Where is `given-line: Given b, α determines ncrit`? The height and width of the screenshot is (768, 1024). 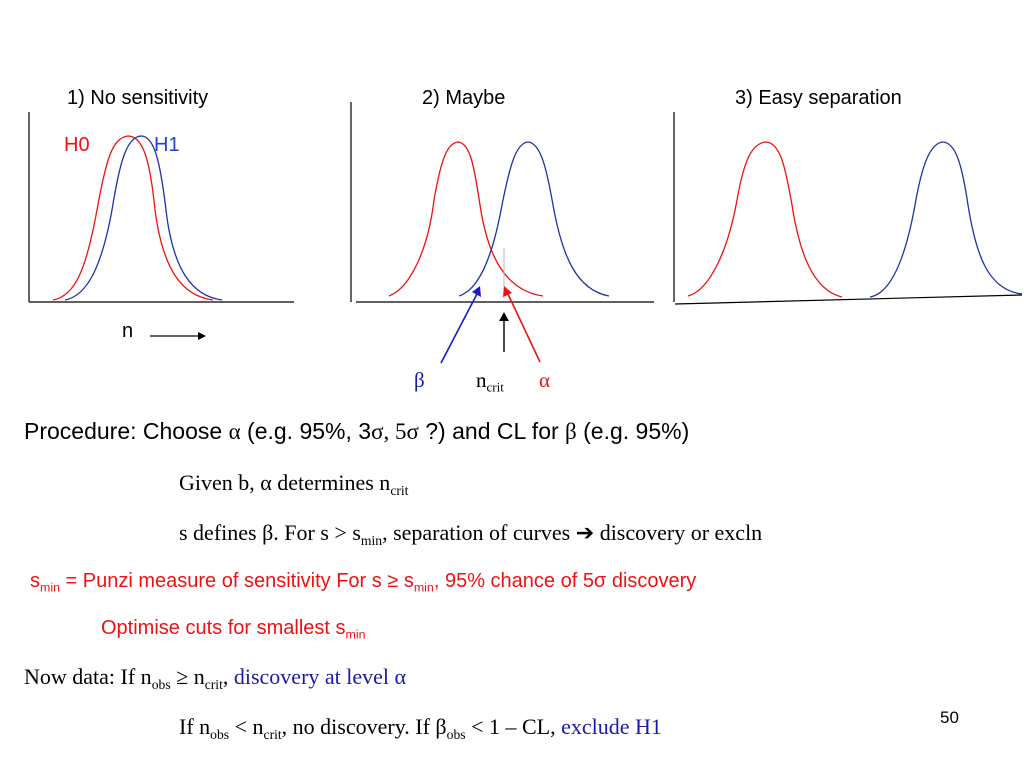
given-line: Given b, α determines ncrit is located at coordinates (294, 484).